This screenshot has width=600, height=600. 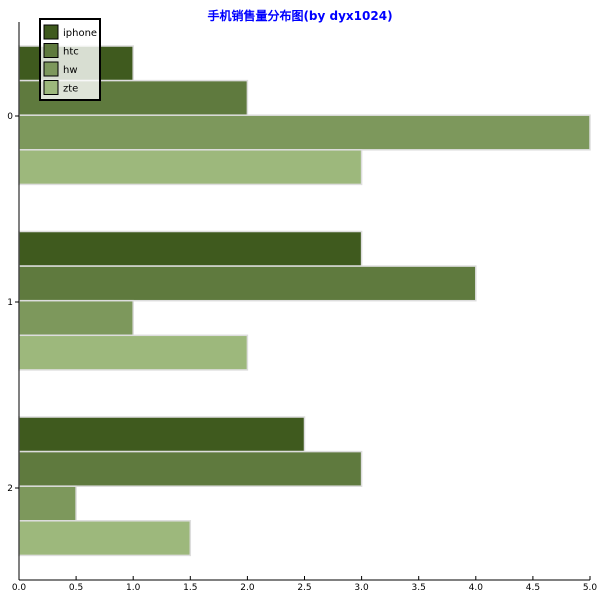 I want to click on legend: iphone htc hw zte, so click(x=70, y=59).